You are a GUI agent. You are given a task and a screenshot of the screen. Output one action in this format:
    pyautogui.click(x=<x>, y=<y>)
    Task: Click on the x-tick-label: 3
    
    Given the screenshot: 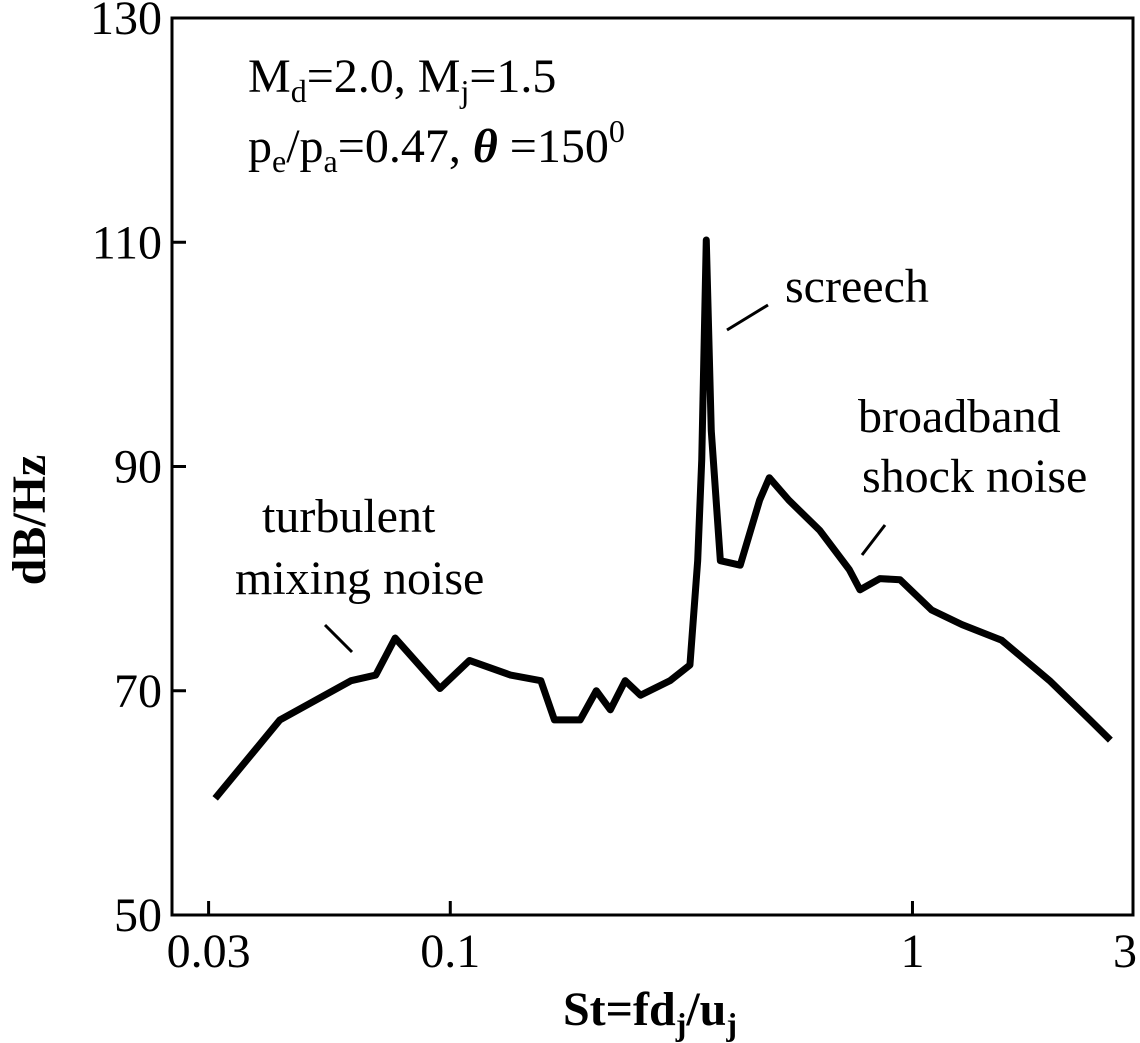 What is the action you would take?
    pyautogui.click(x=1125, y=951)
    